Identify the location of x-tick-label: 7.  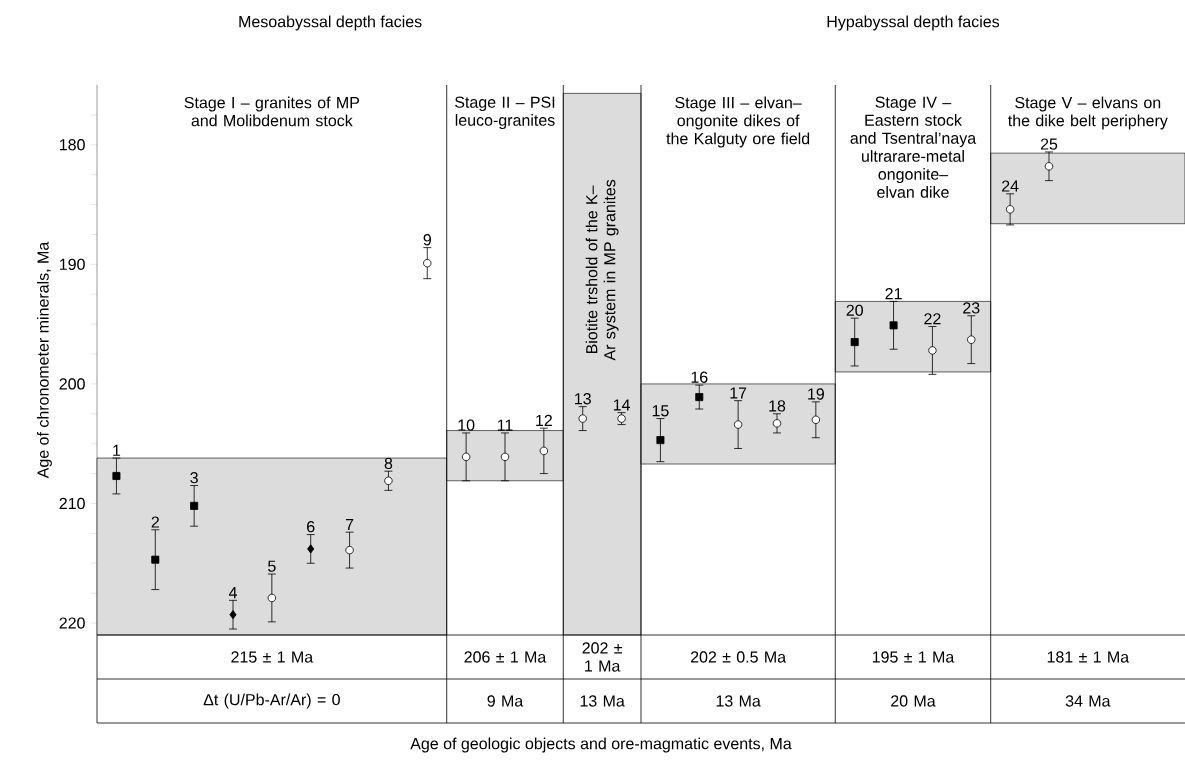
(349, 524).